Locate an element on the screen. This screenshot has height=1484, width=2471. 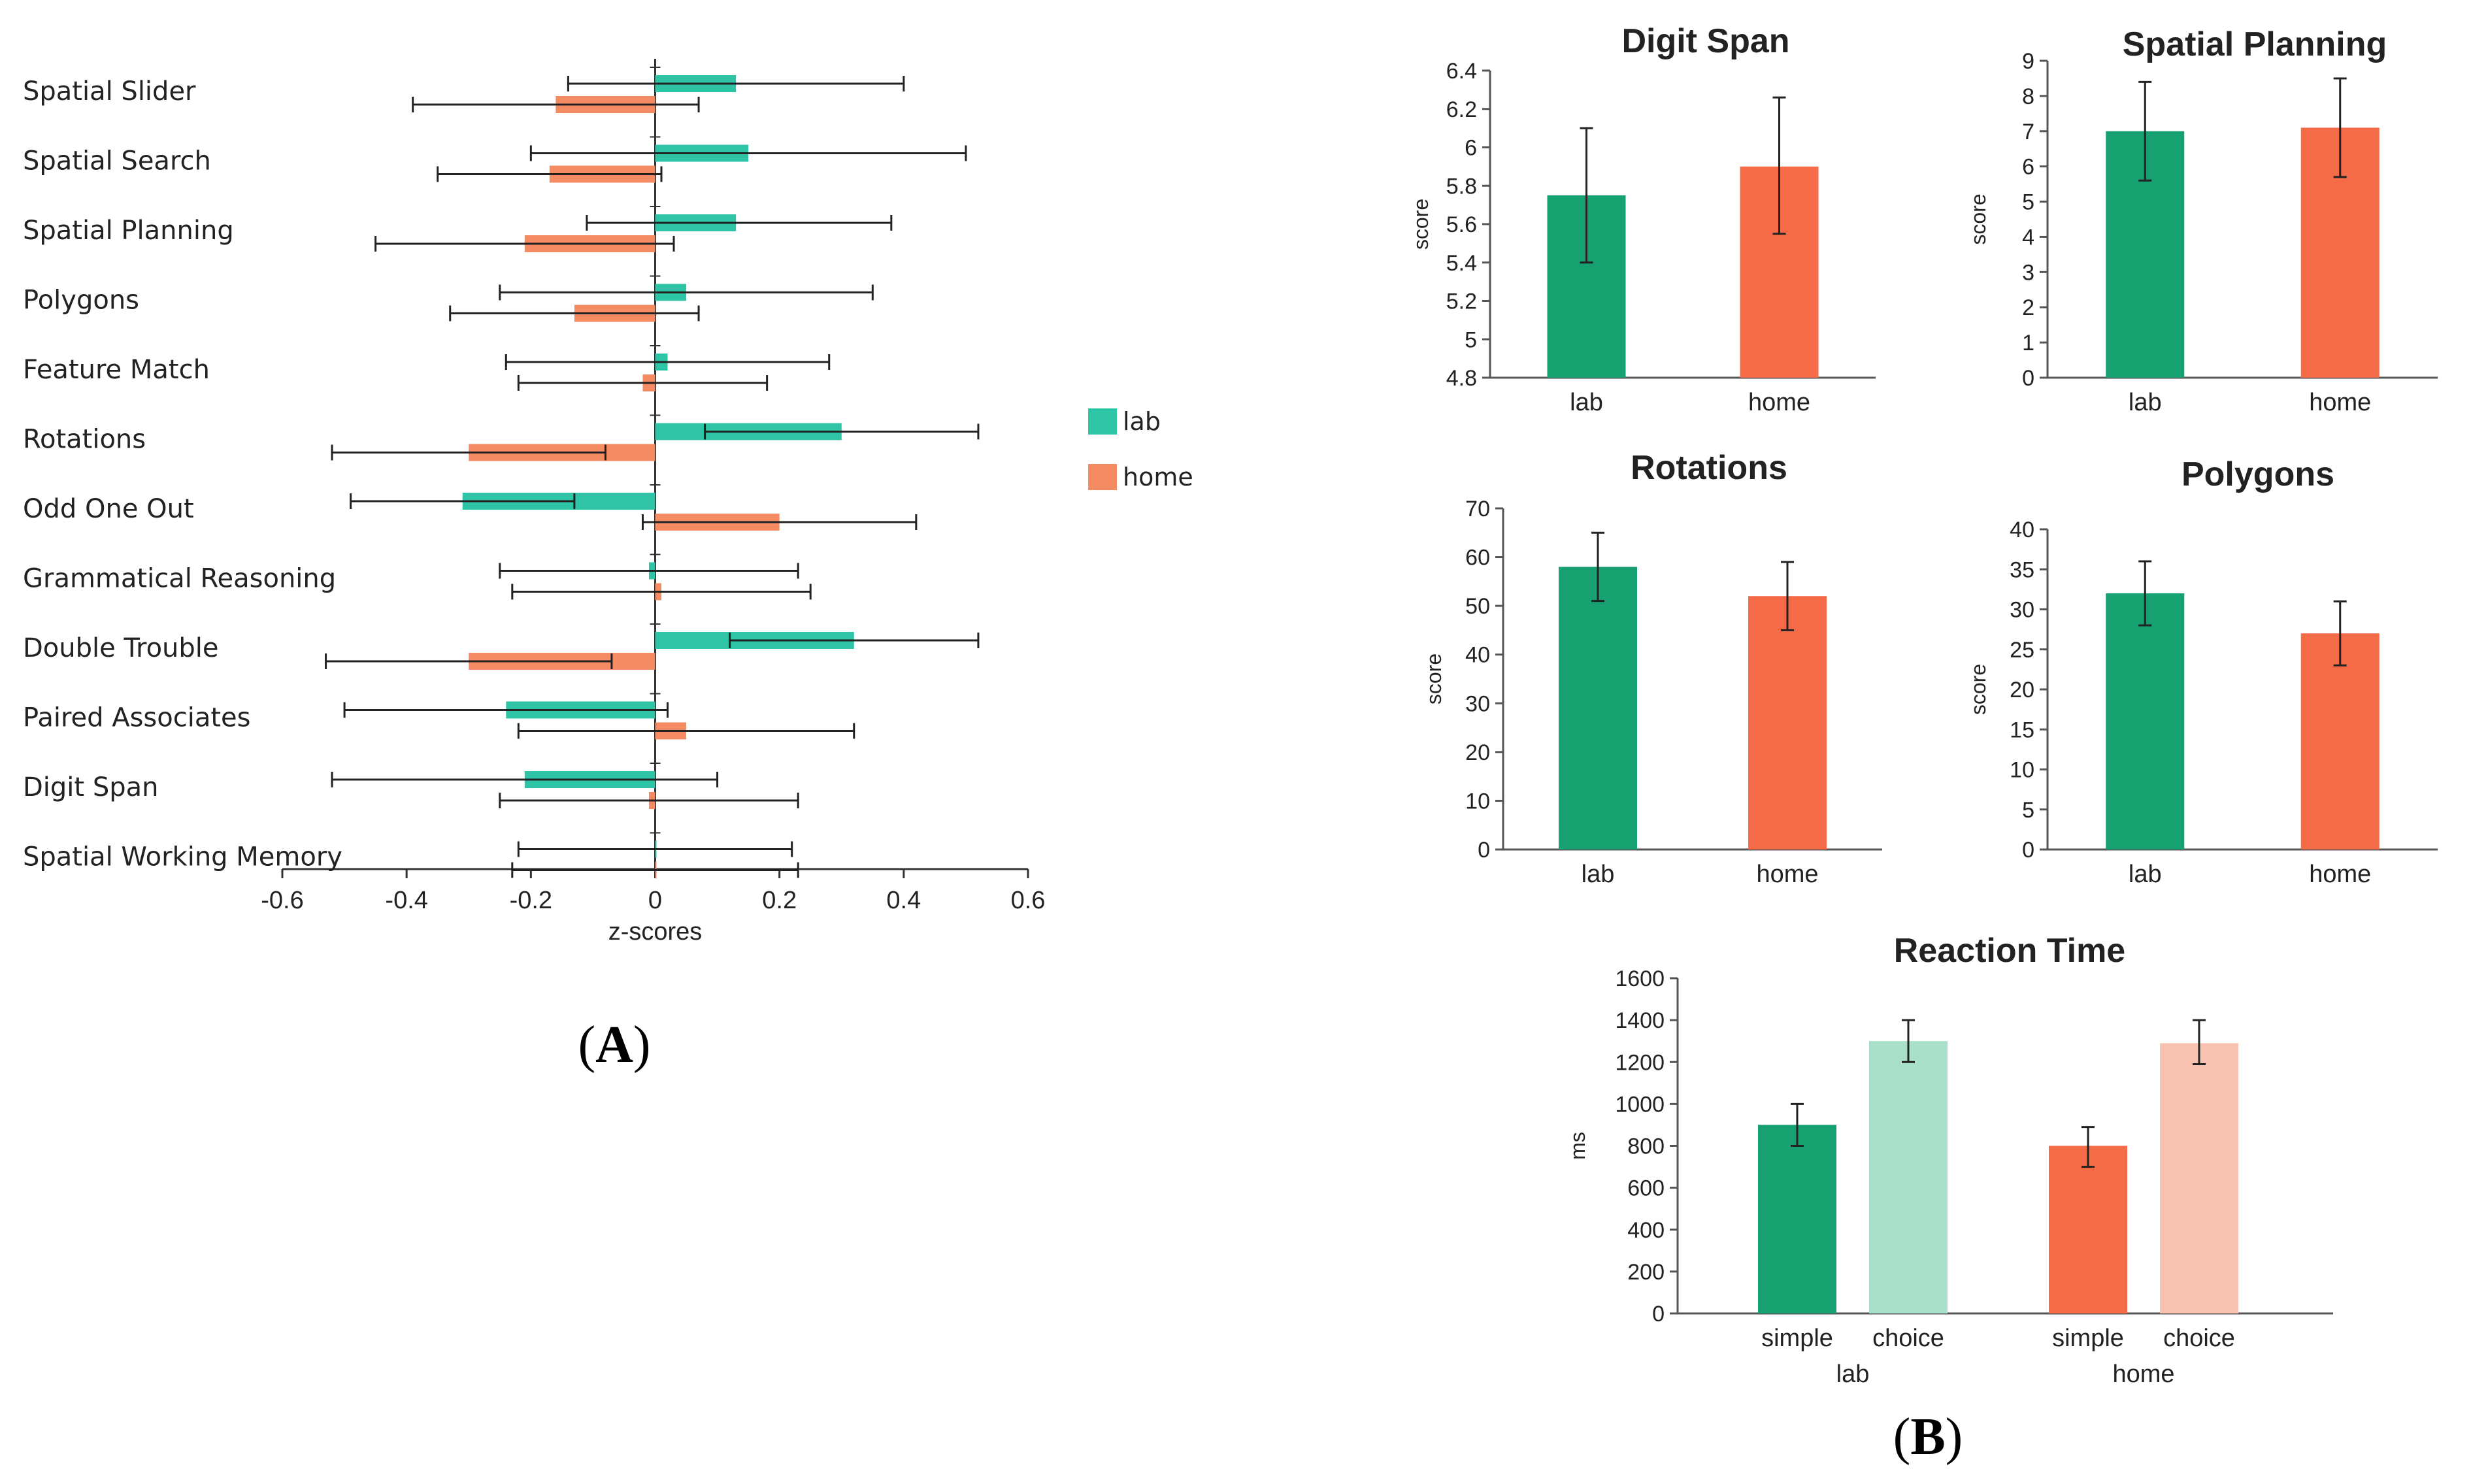
x-subcategory-label: choice is located at coordinates (1908, 1338).